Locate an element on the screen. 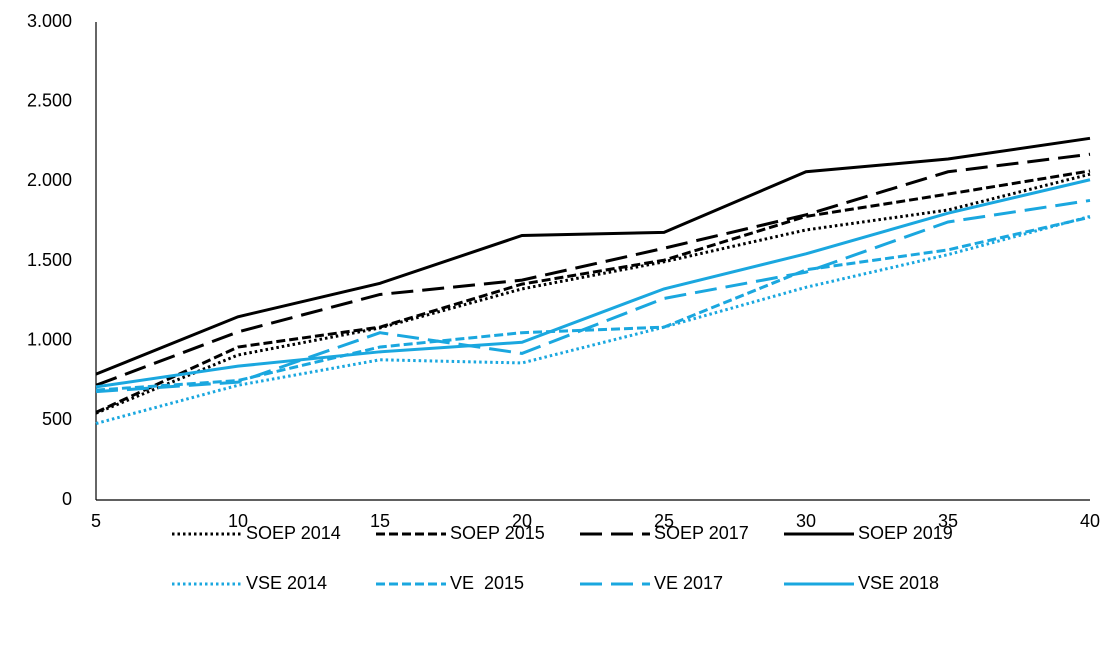  x-tick-label: 20 is located at coordinates (522, 521).